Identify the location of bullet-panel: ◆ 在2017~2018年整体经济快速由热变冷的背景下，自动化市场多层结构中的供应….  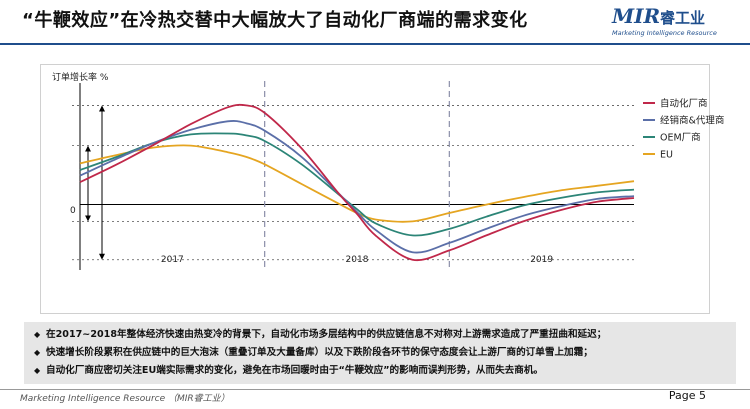
(380, 353).